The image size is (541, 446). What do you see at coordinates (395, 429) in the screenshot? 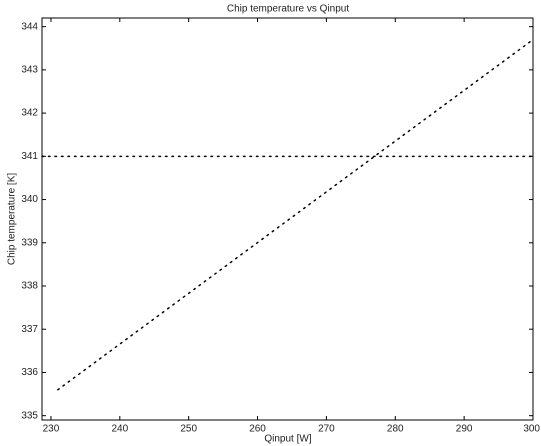
I see `x-tick-label: 280` at bounding box center [395, 429].